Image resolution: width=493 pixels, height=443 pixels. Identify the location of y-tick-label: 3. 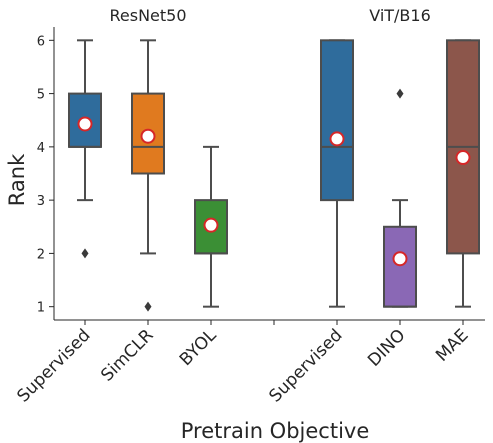
(41, 201).